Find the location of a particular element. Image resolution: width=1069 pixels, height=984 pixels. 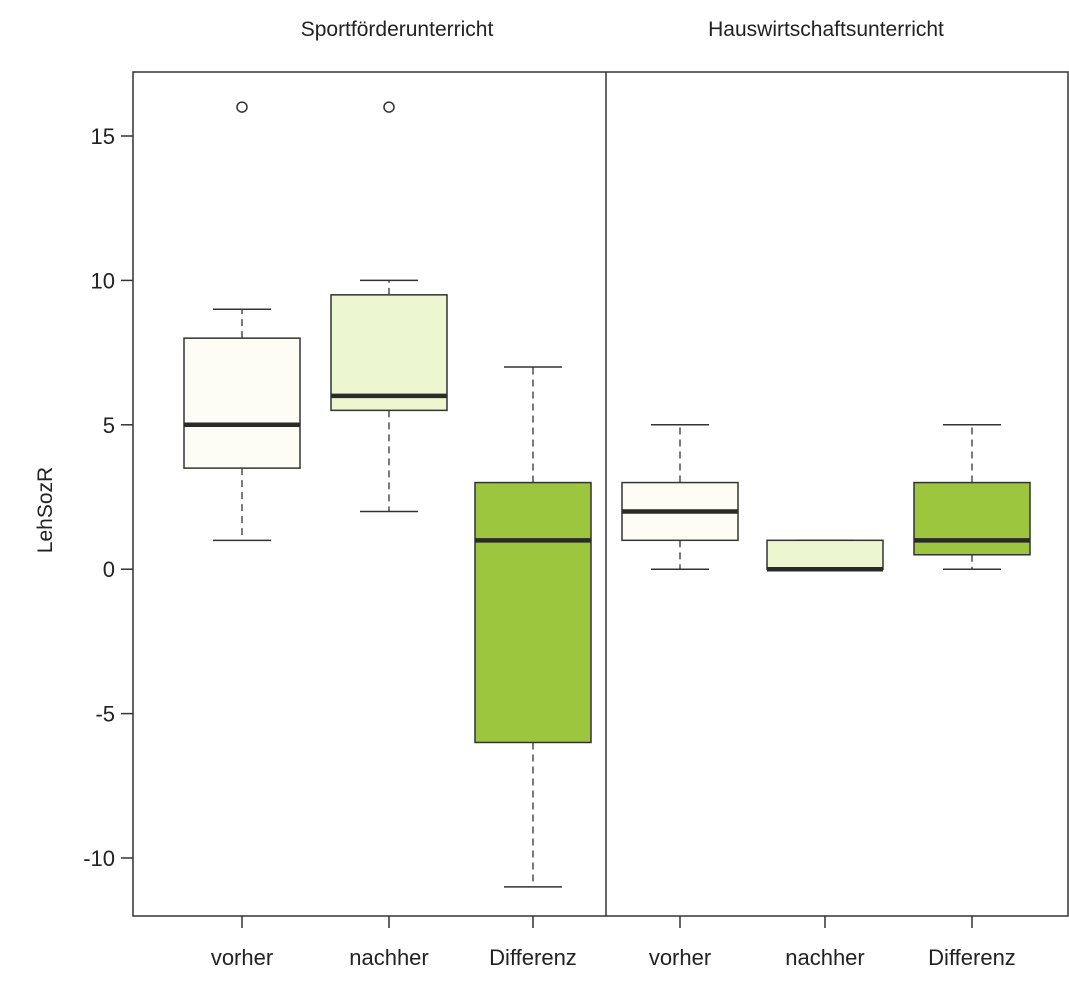

y-tick-label: 5 is located at coordinates (109, 425).